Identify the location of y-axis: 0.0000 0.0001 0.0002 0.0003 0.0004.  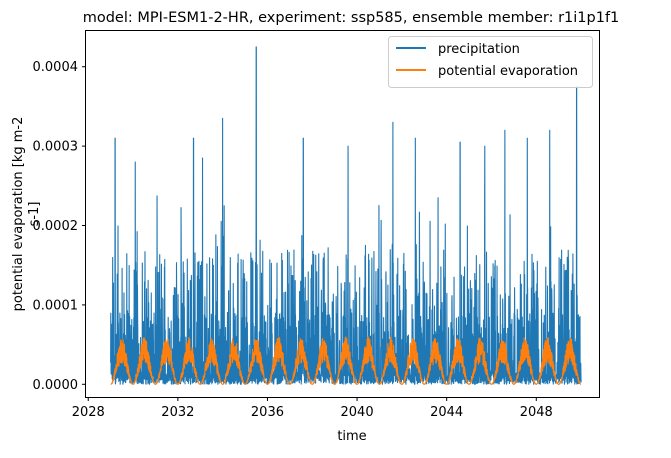
(59, 226).